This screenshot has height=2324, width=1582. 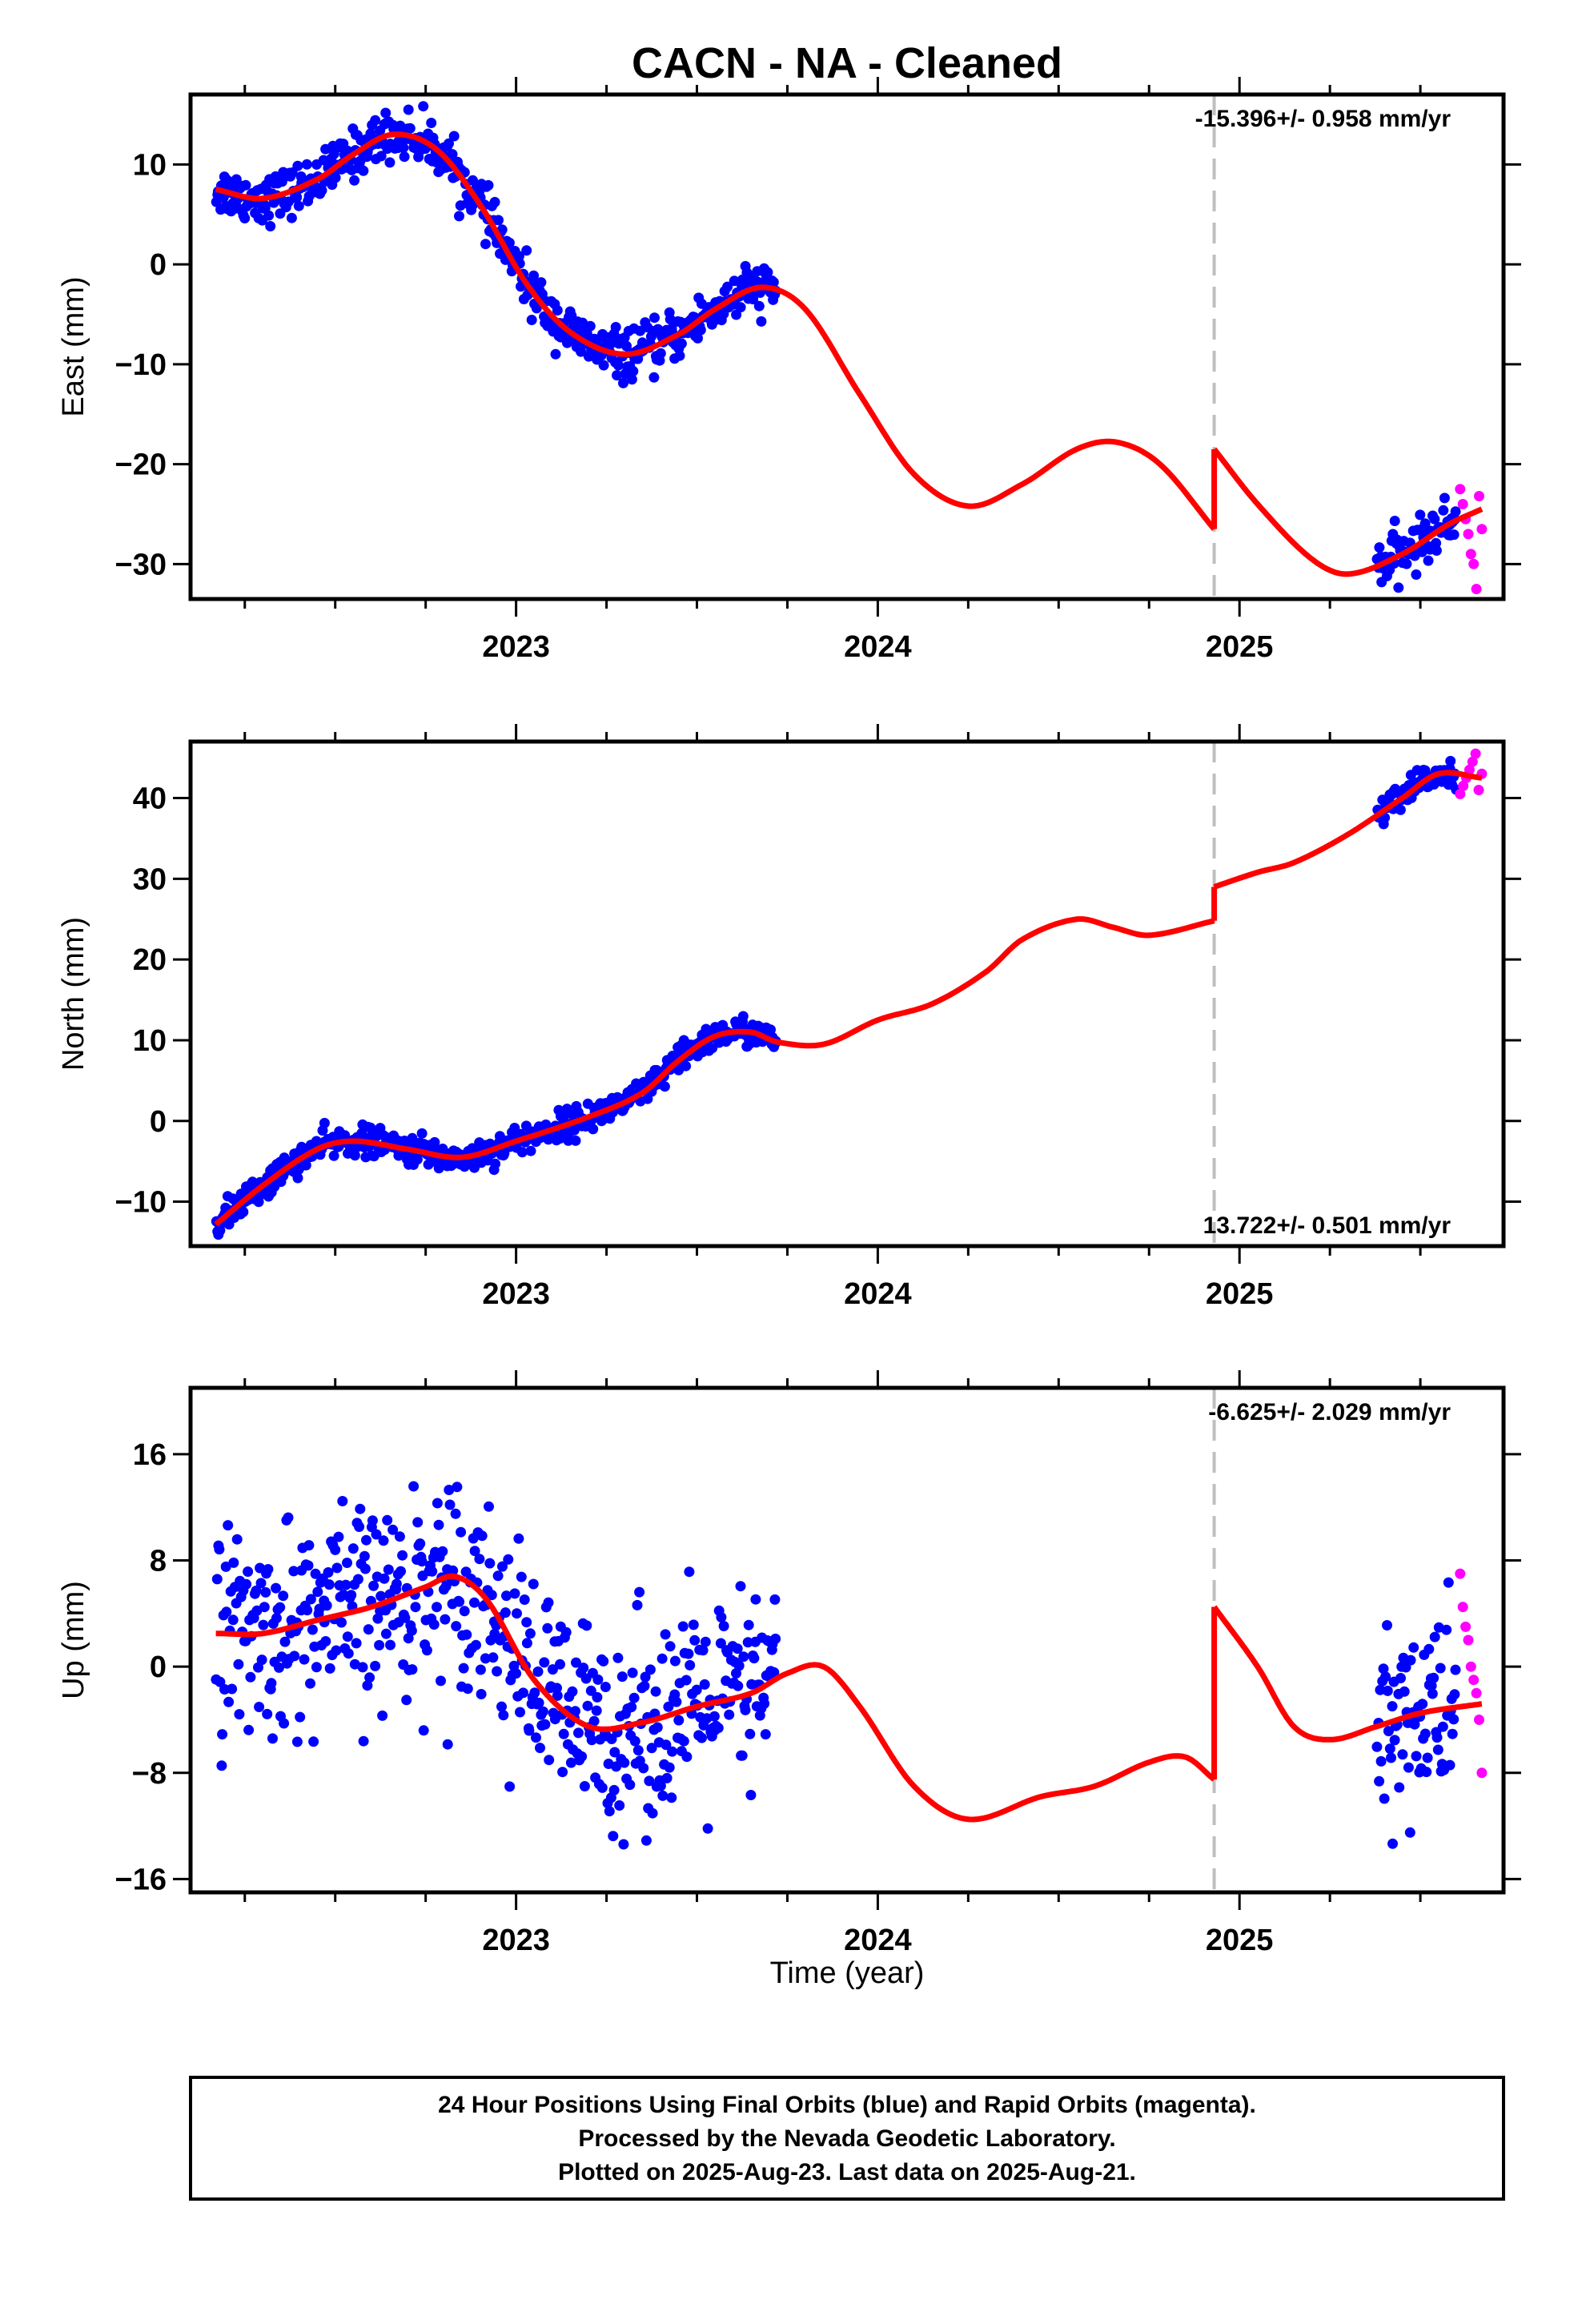 I want to click on y-axis-label: East (mm), so click(x=74, y=346).